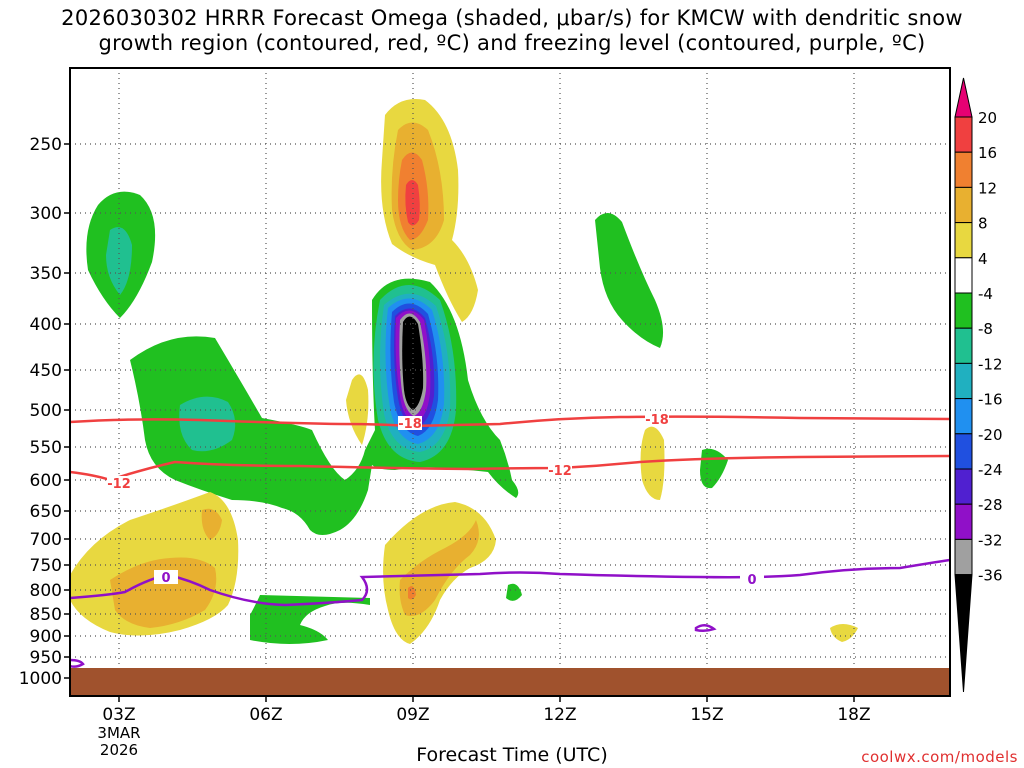  I want to click on contour-label-minus18-14z-bg, so click(657, 419).